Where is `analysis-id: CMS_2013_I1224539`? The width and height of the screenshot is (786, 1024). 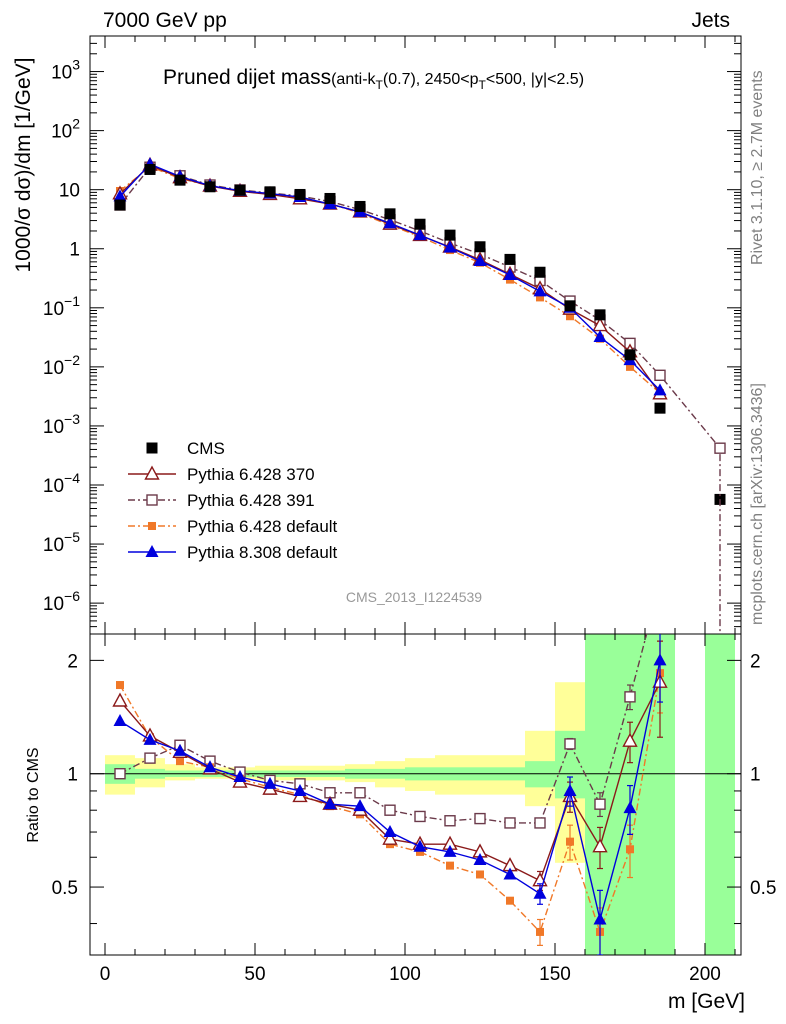
analysis-id: CMS_2013_I1224539 is located at coordinates (414, 597).